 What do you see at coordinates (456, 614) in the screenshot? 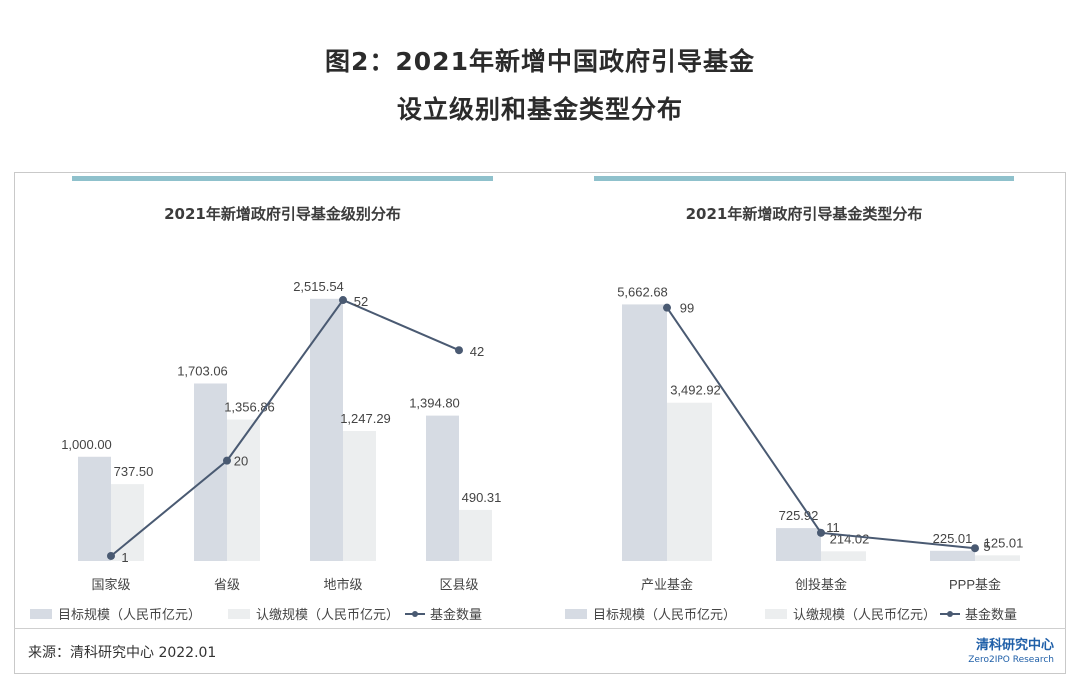
I see `legend-label-count-0: 基金数量` at bounding box center [456, 614].